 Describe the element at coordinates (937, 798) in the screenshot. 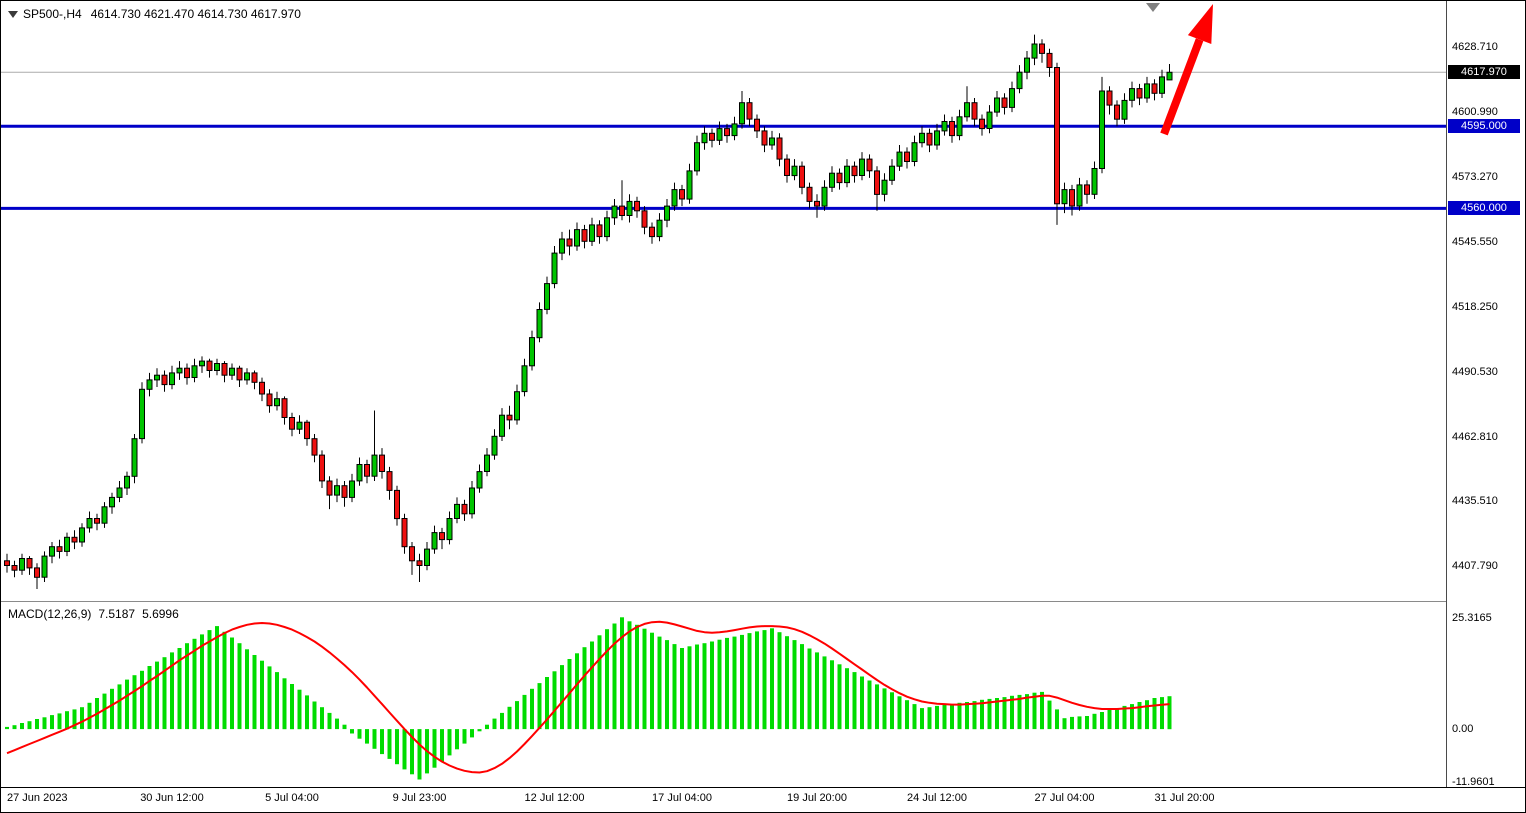

I see `time-tick-label: 24 Jul 12:00` at that location.